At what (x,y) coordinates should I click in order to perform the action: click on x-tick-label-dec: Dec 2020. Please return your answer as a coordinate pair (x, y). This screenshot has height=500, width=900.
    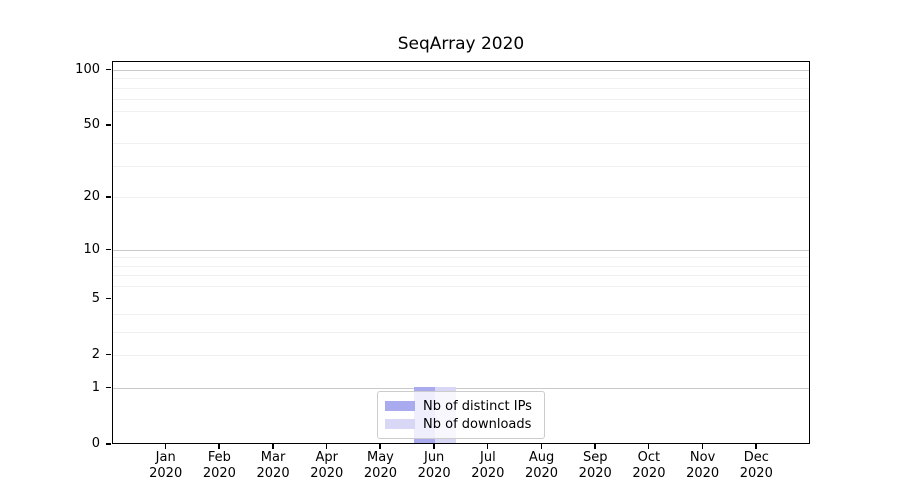
    Looking at the image, I should click on (756, 466).